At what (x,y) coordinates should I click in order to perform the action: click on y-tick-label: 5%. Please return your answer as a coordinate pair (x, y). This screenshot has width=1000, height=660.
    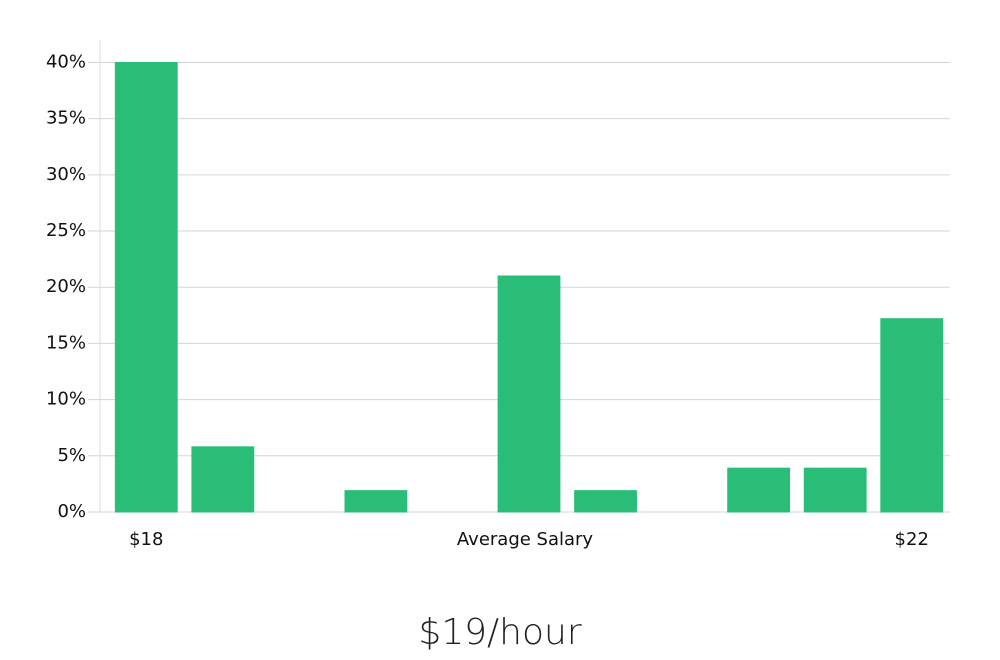
    Looking at the image, I should click on (71, 455).